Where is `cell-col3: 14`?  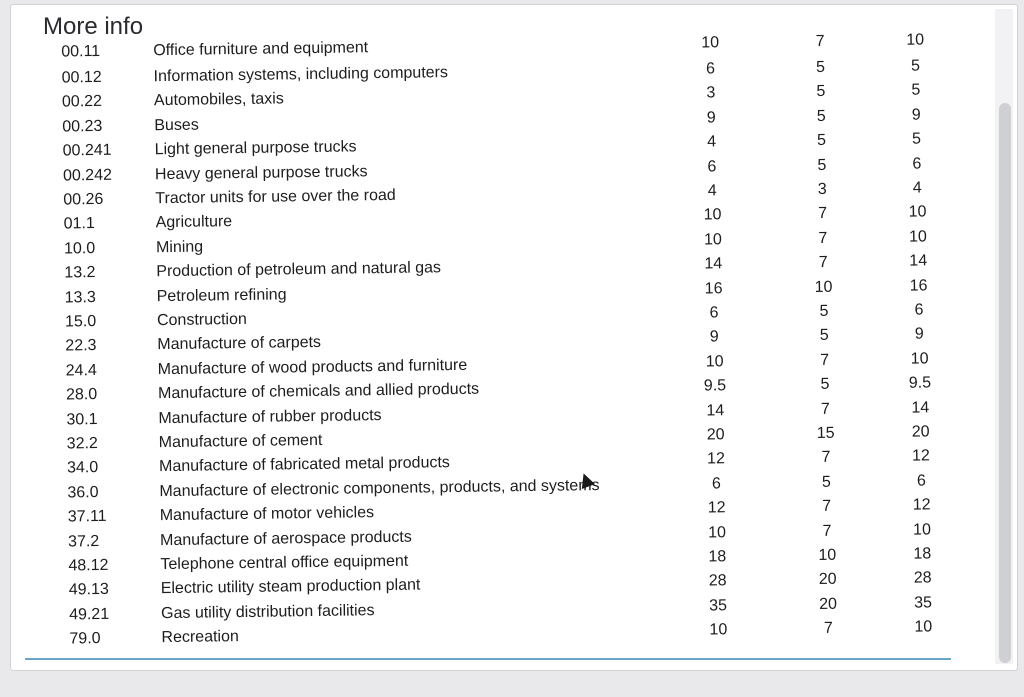 cell-col3: 14 is located at coordinates (920, 408).